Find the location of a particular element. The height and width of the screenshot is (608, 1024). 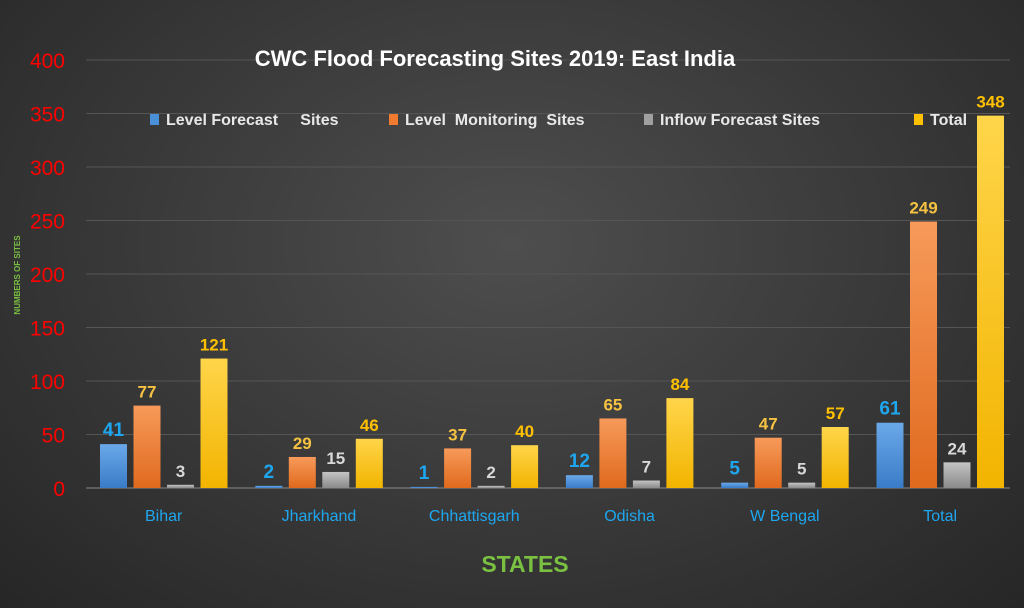

y-tick-label: 300 is located at coordinates (47, 168).